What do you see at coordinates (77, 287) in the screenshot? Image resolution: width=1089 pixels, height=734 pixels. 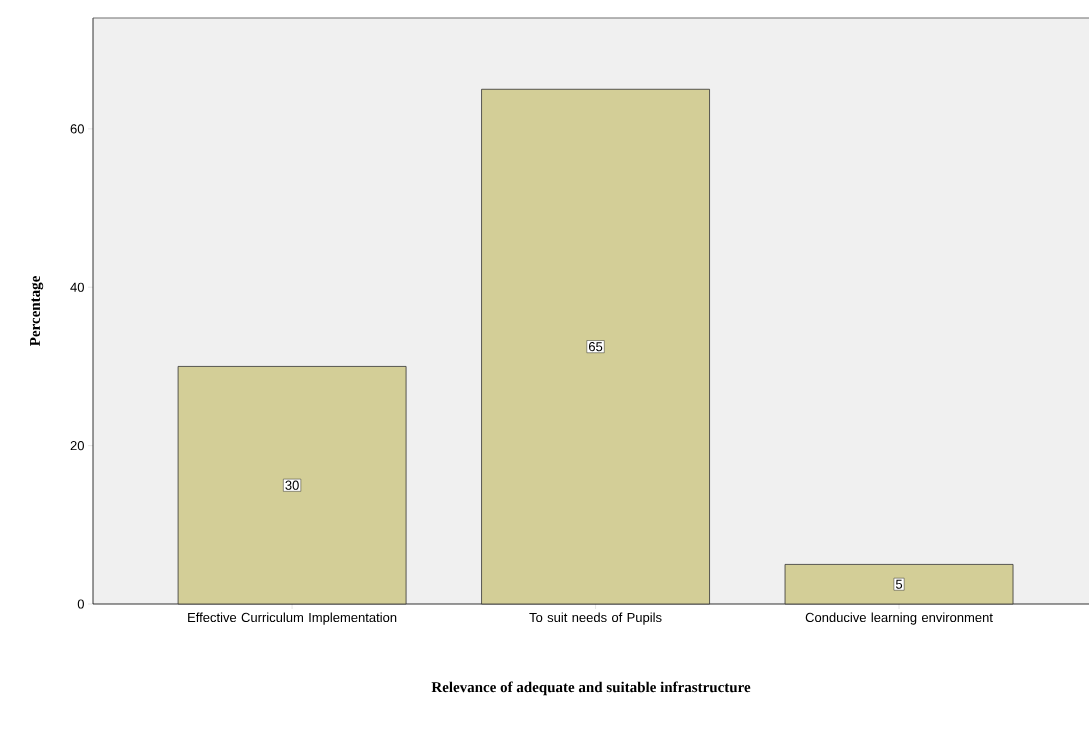 I see `y-tick-label: 40` at bounding box center [77, 287].